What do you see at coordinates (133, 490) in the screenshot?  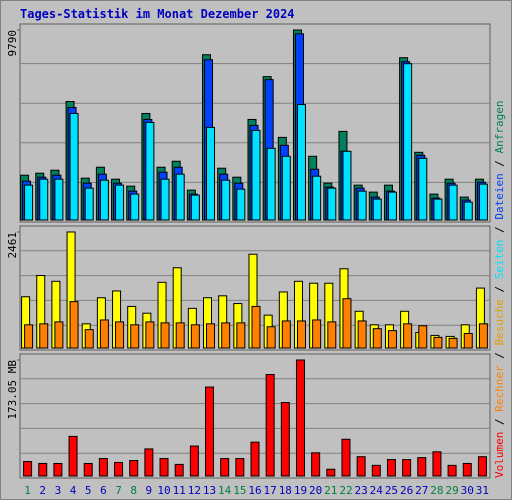 I see `x-tick-label: 8` at bounding box center [133, 490].